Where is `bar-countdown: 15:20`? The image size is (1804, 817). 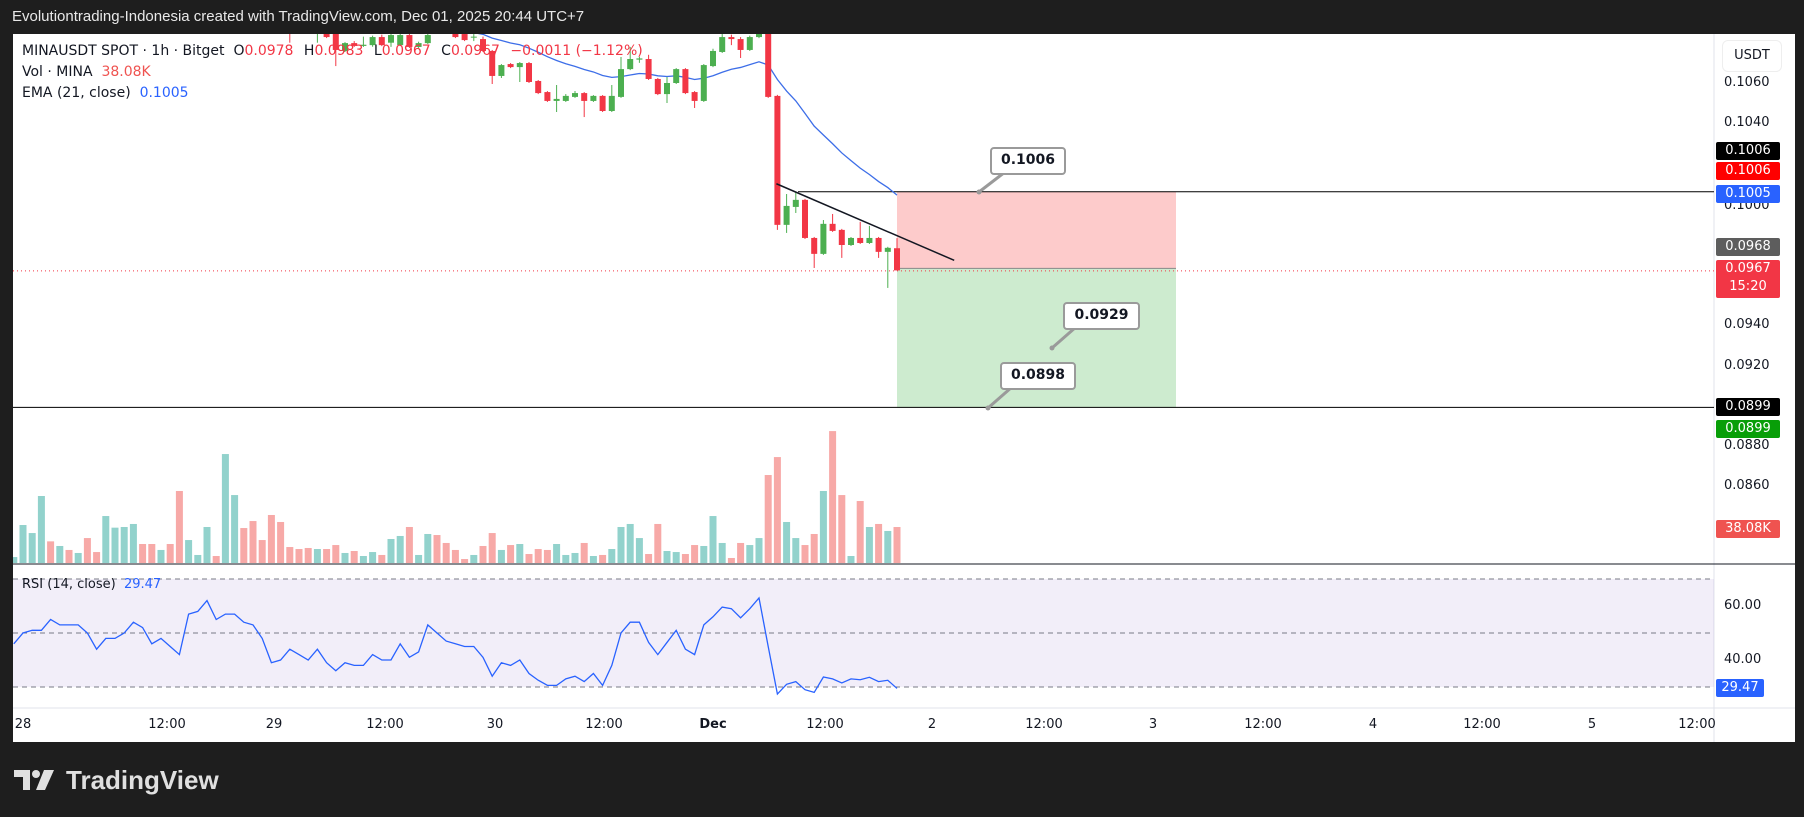
bar-countdown: 15:20 is located at coordinates (1748, 286).